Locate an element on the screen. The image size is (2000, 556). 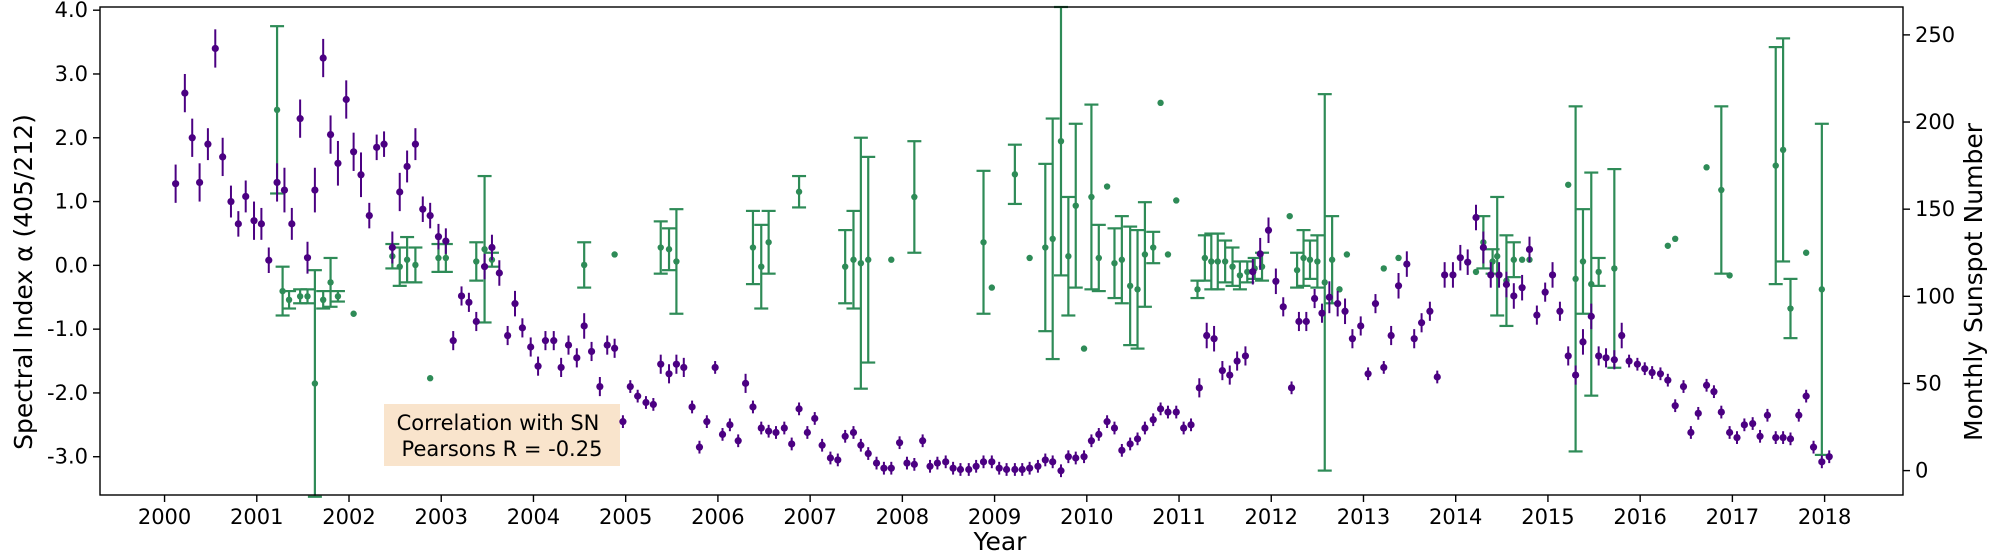
x-tick-label: 2006 is located at coordinates (717, 517).